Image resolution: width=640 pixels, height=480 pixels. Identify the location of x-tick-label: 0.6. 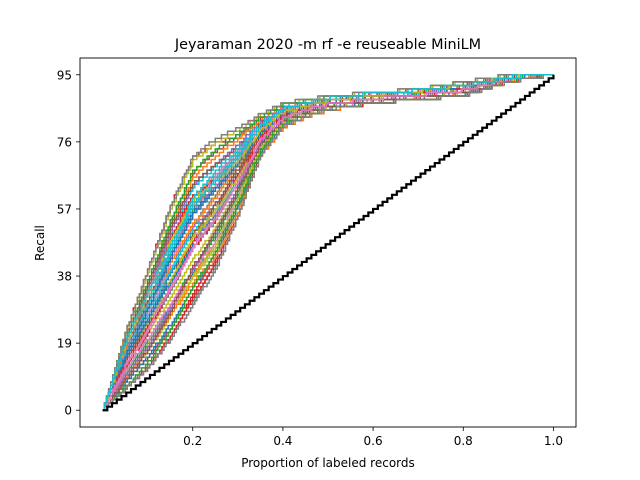
(373, 441).